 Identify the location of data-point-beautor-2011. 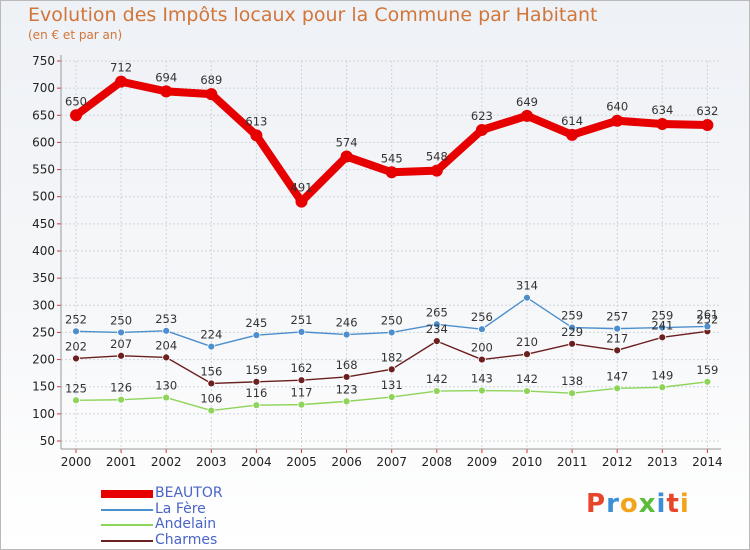
(572, 134).